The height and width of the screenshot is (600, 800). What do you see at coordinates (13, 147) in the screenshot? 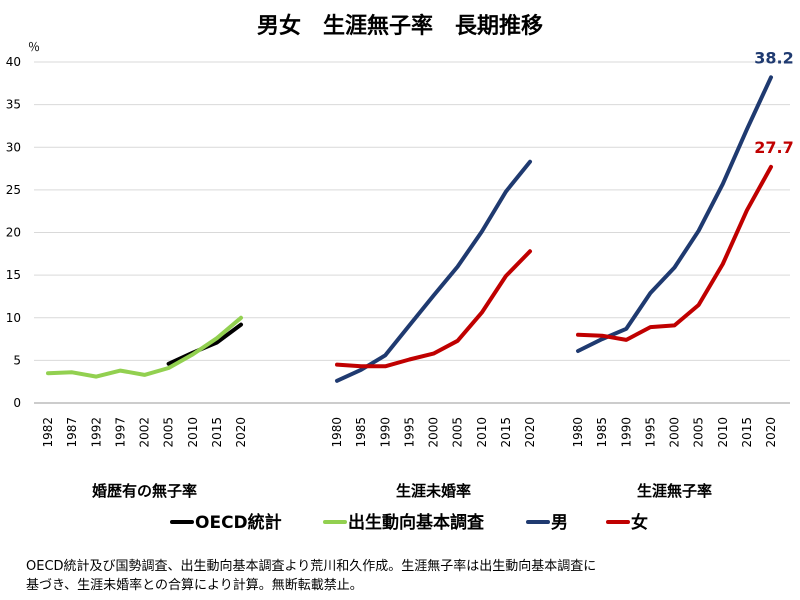
I see `y-tick-label: 30` at bounding box center [13, 147].